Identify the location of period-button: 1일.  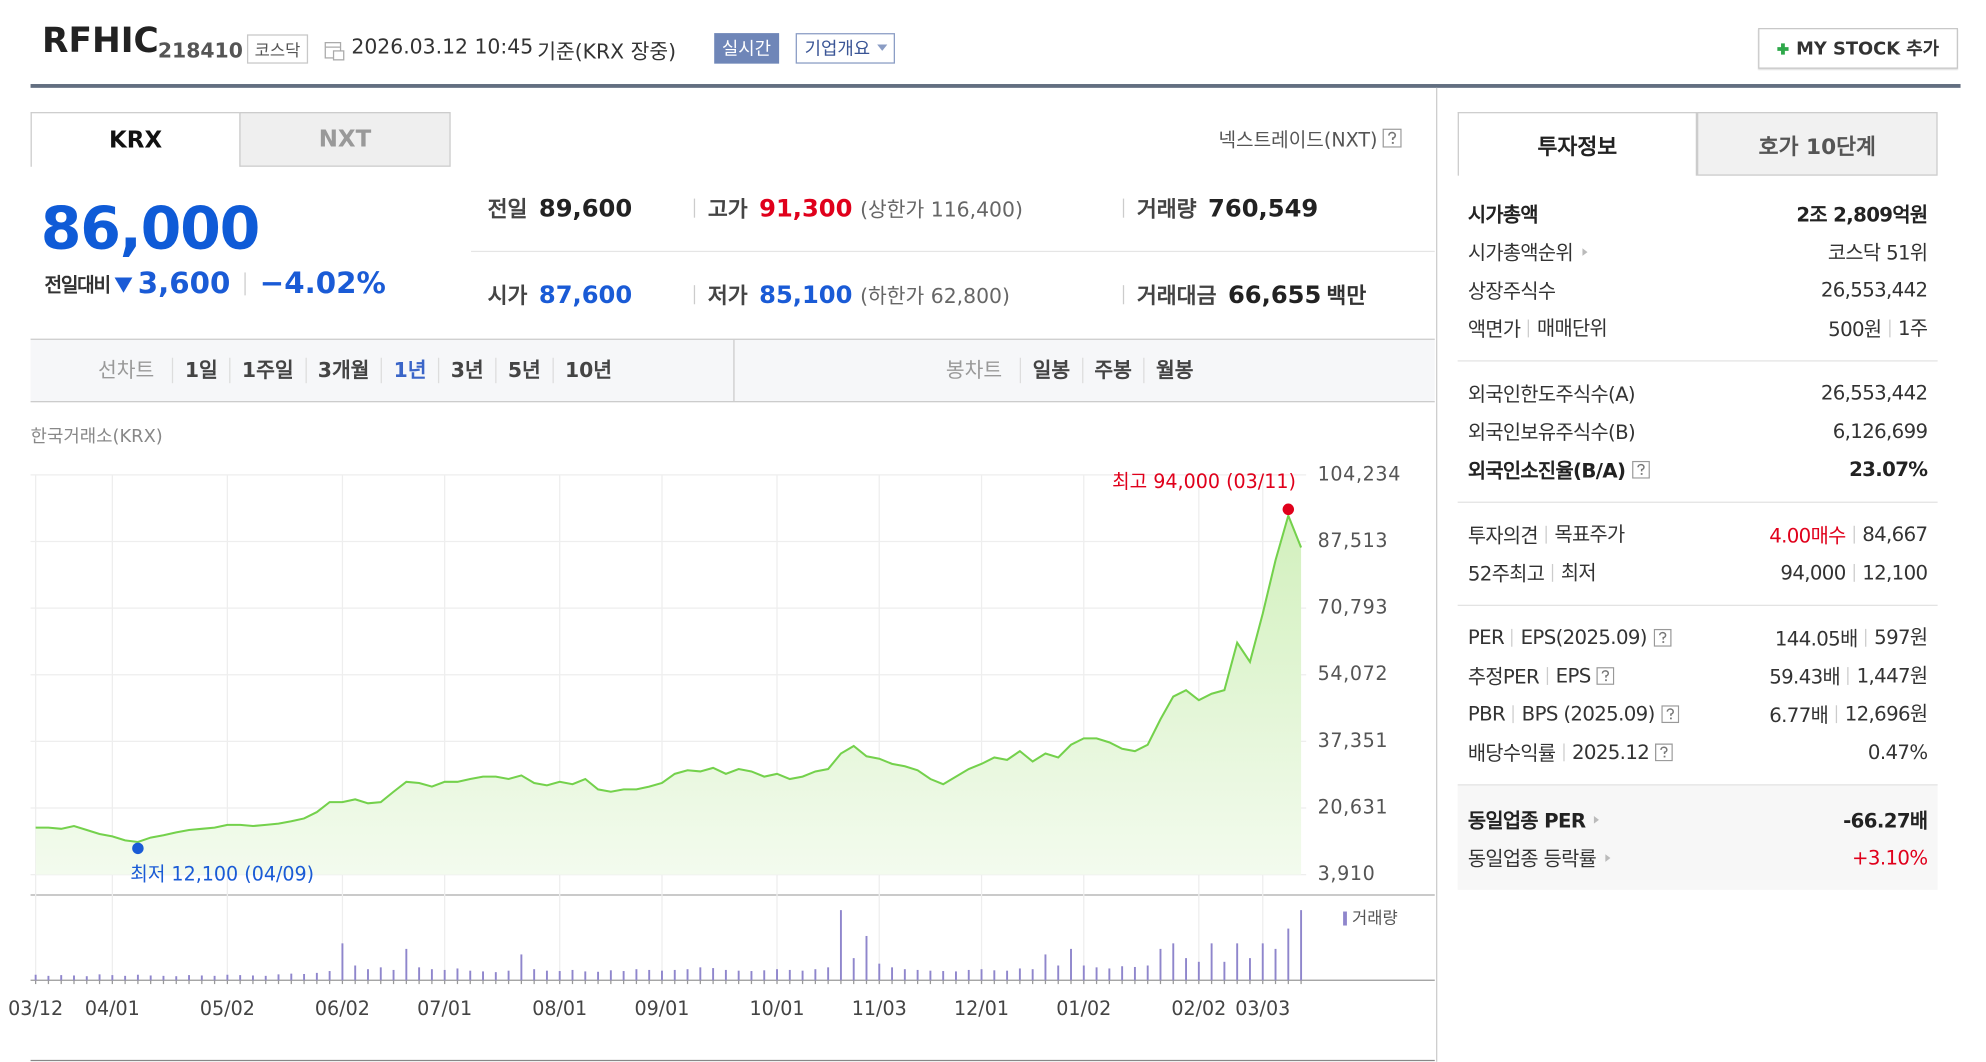
(200, 370).